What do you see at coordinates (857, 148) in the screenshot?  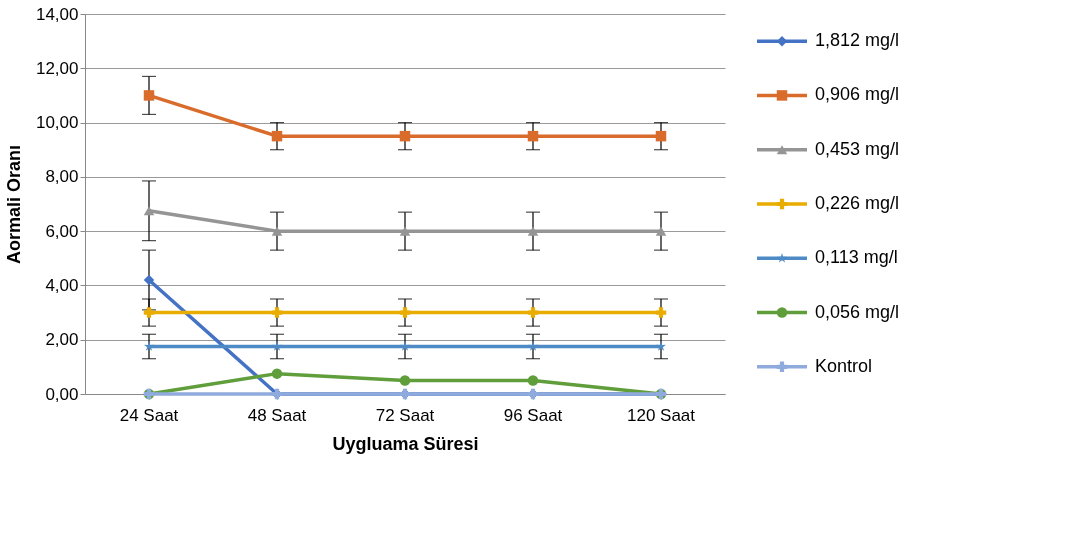 I see `legend-label: 0,453 mg/l` at bounding box center [857, 148].